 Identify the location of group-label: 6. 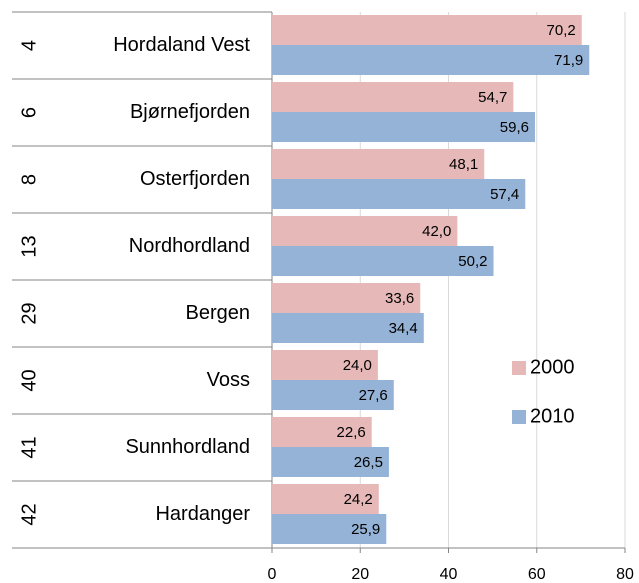
(29, 112).